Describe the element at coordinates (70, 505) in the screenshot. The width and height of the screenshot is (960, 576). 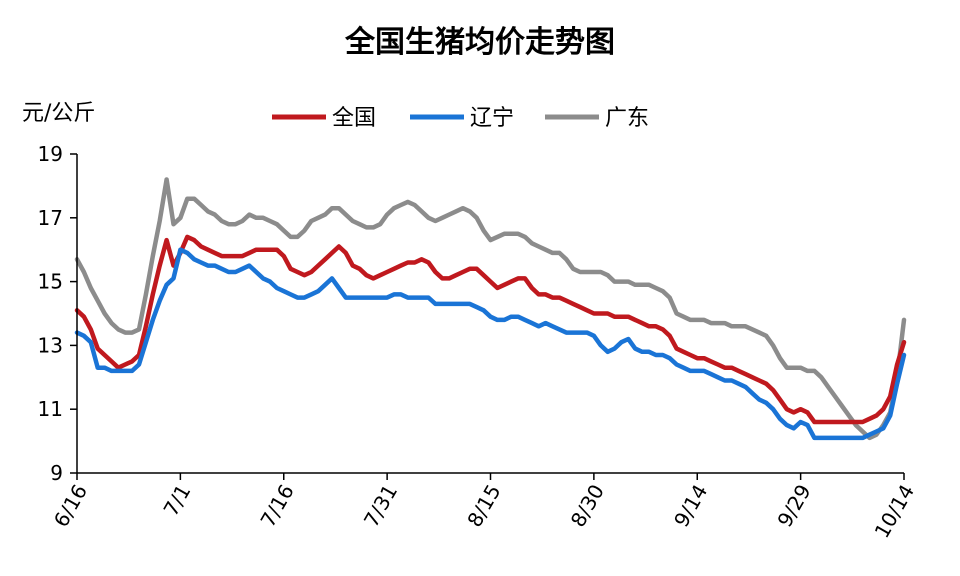
I see `x-tick-label: 6/16` at that location.